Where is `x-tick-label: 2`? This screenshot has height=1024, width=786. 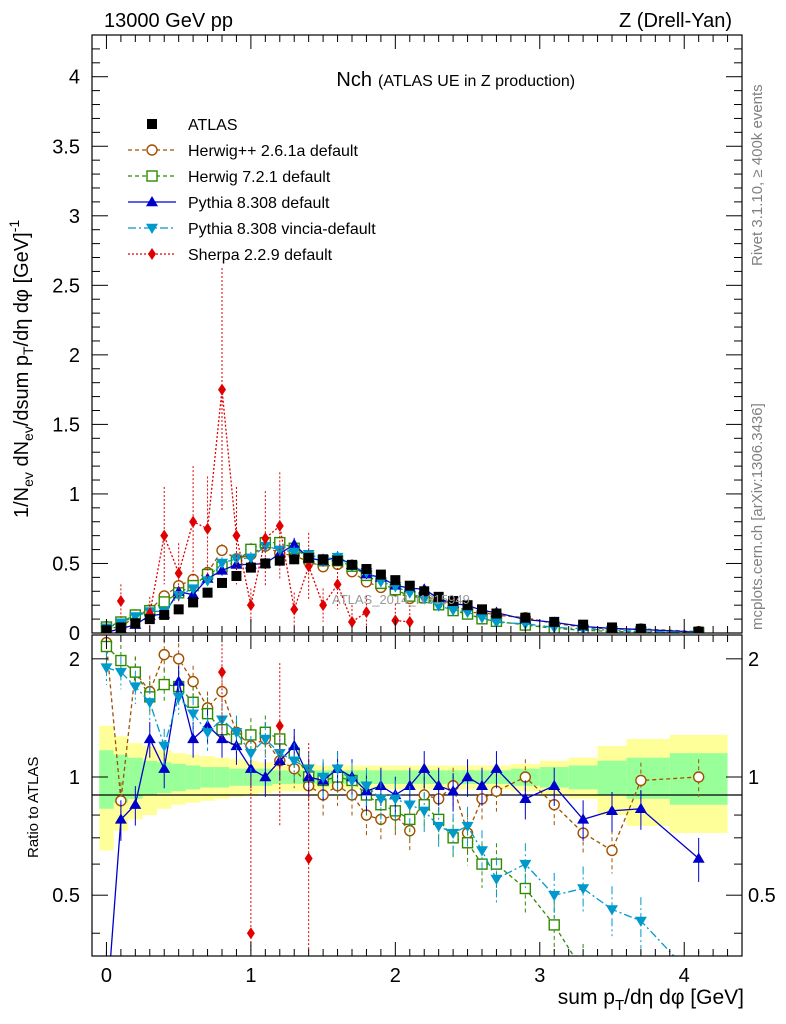 x-tick-label: 2 is located at coordinates (395, 976).